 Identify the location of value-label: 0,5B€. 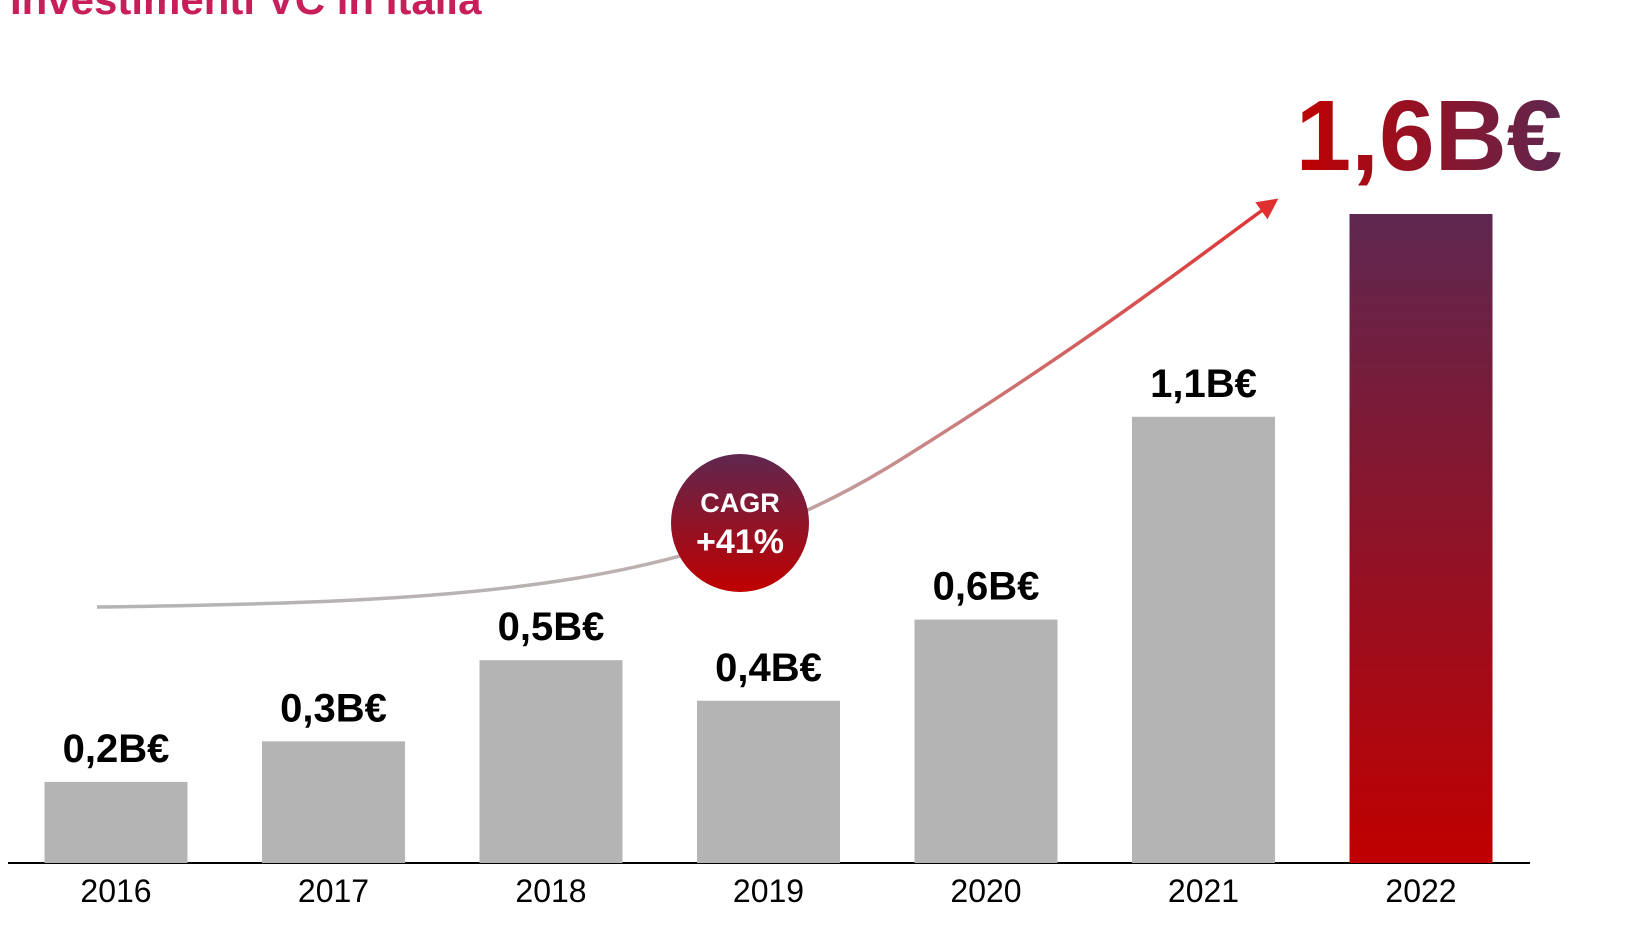
(551, 627).